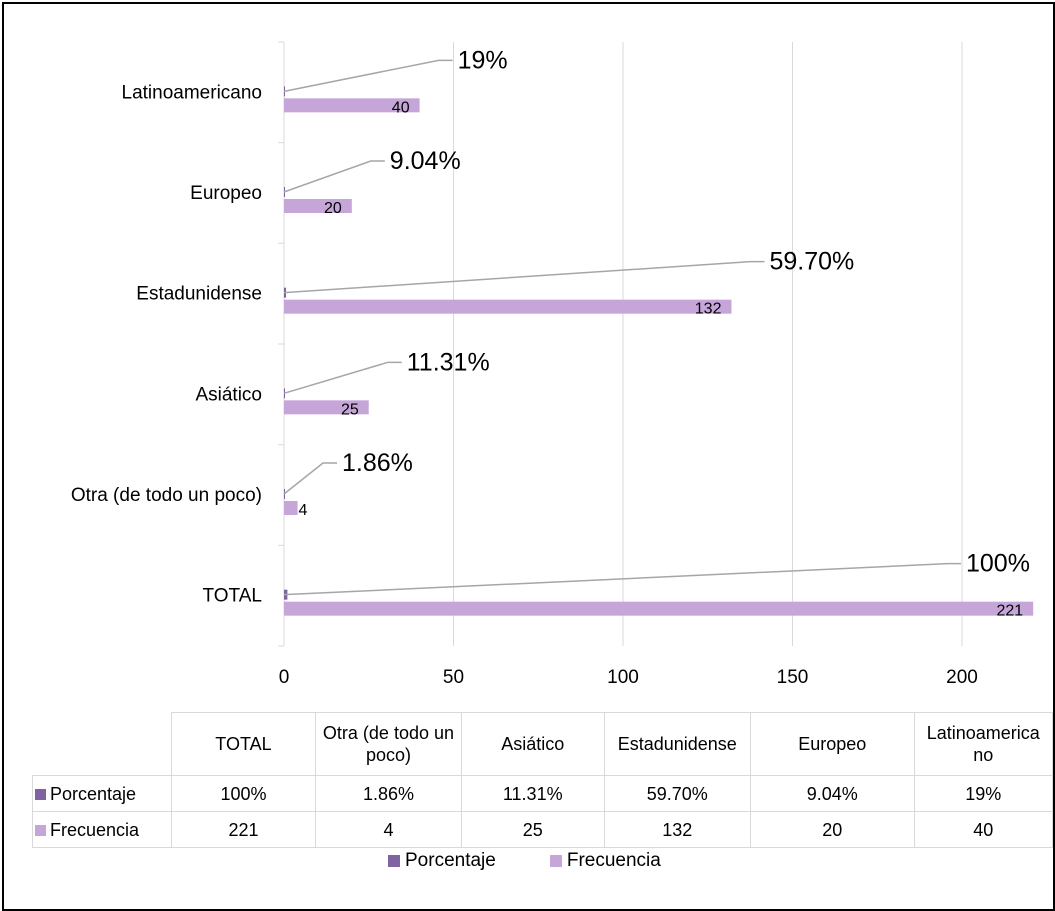  What do you see at coordinates (102, 794) in the screenshot?
I see `table-series-name: Porcentaje` at bounding box center [102, 794].